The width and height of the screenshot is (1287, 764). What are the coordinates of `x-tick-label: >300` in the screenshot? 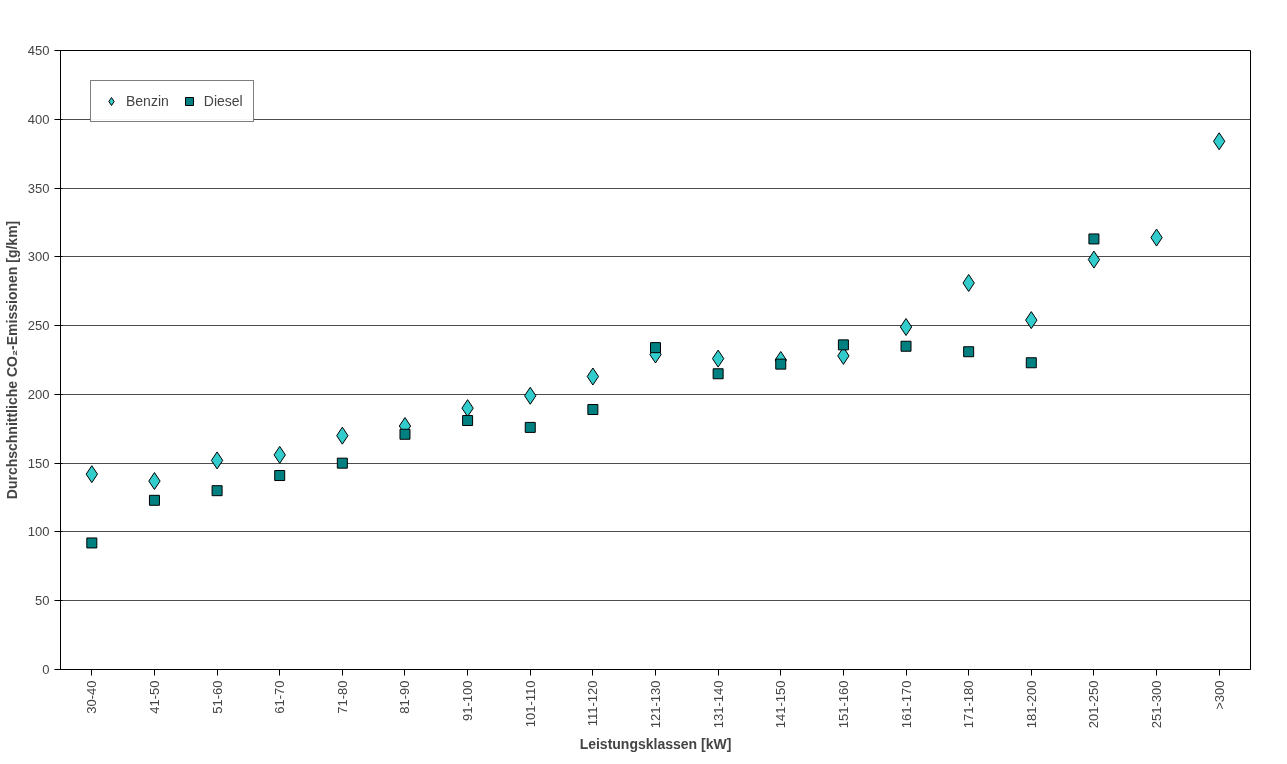 It's located at (1219, 695).